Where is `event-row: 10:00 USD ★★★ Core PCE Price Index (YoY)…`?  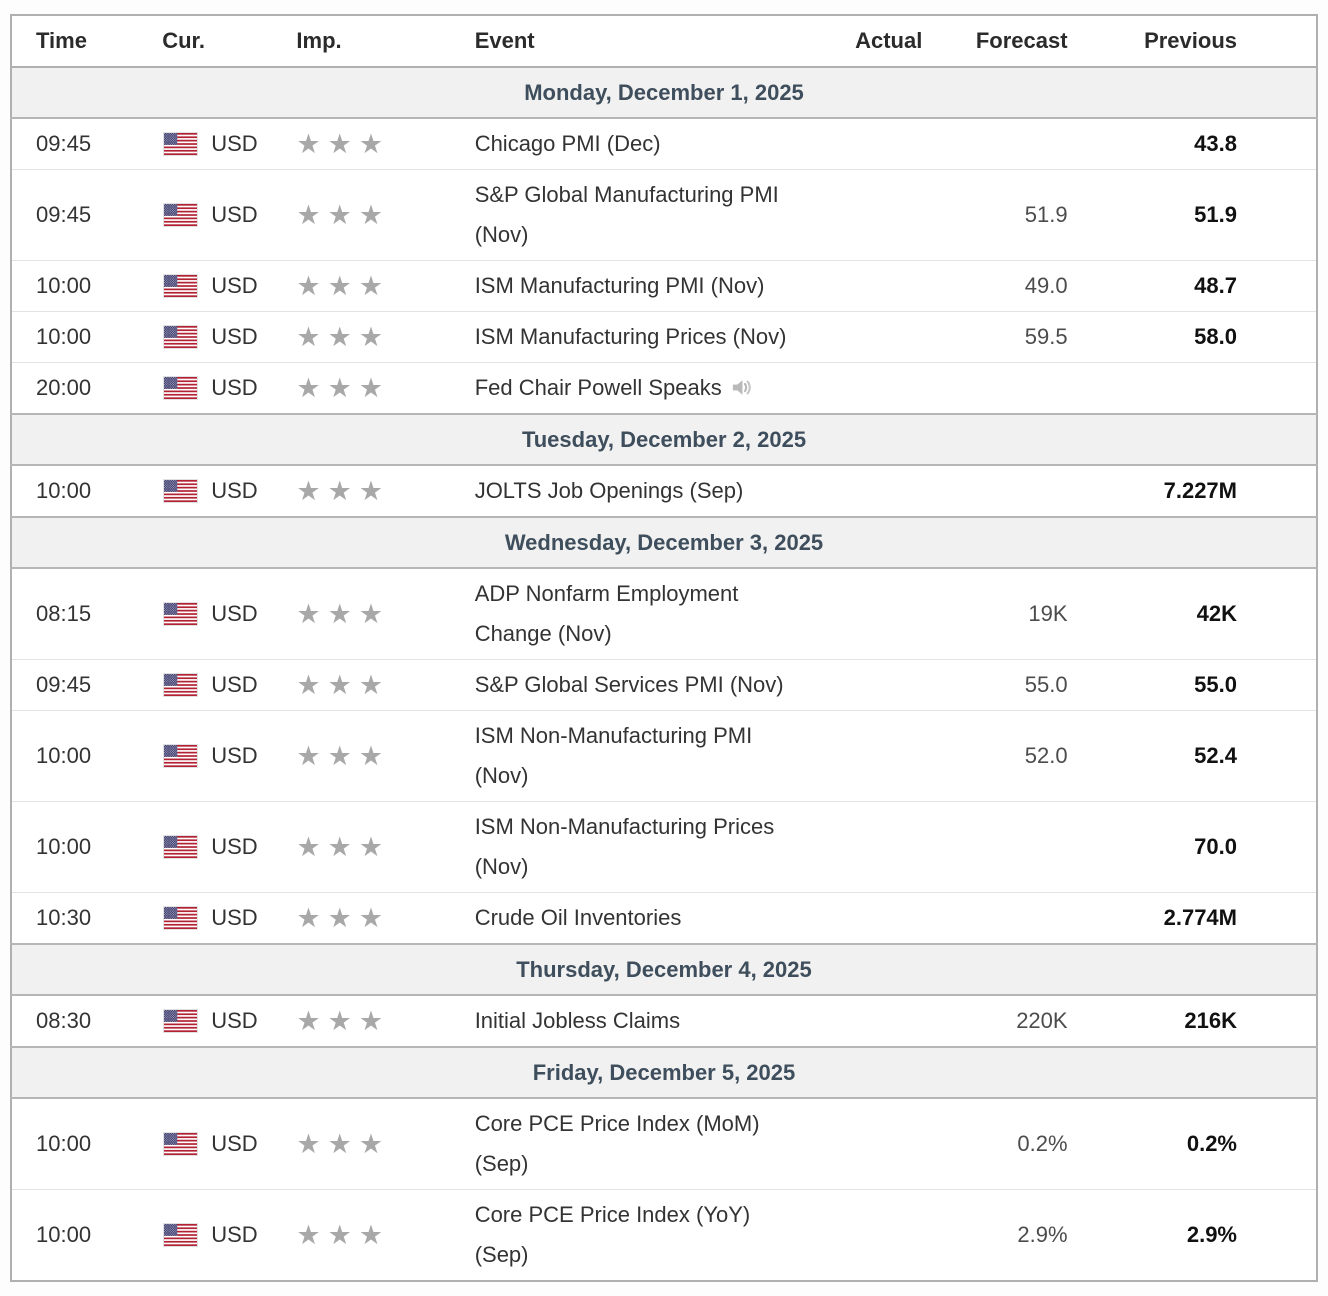
event-row: 10:00 USD ★★★ Core PCE Price Index (YoY)… is located at coordinates (664, 1235).